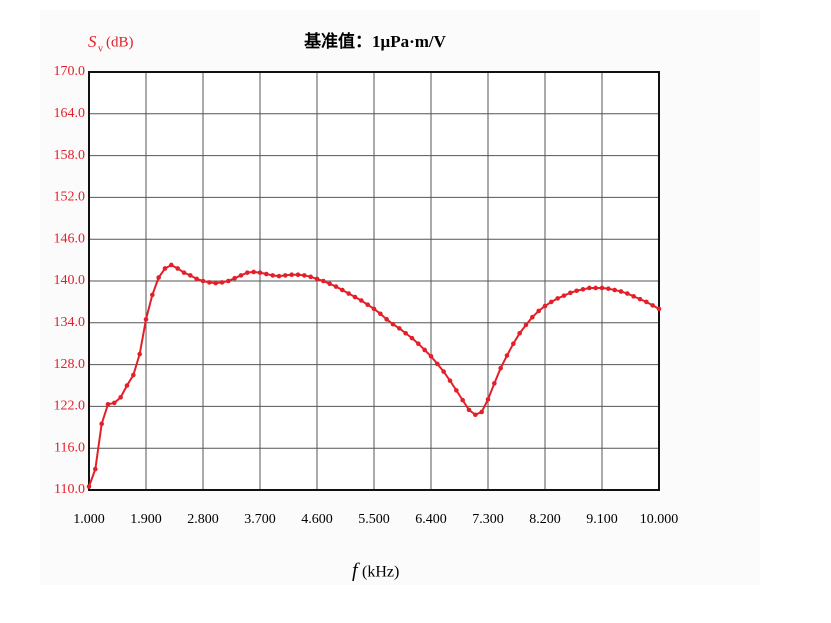  I want to click on y-tick-label: 140.0, so click(70, 280).